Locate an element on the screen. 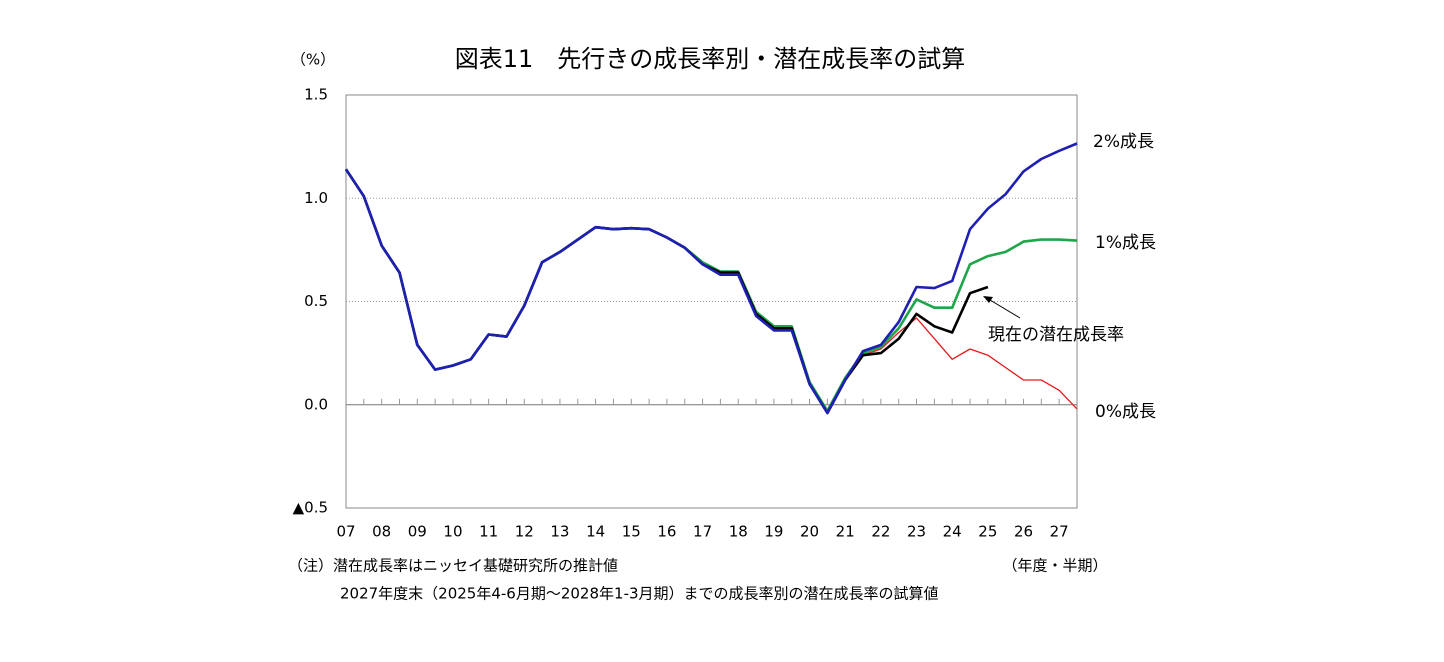  x-tick-label: 10 is located at coordinates (452, 532).